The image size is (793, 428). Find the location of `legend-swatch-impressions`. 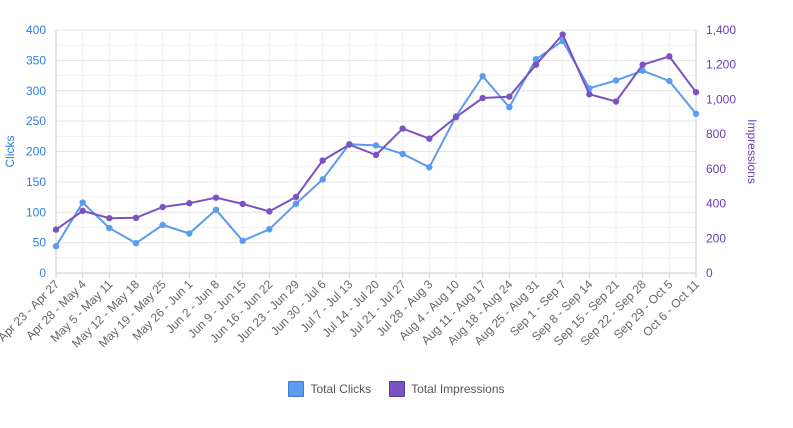

legend-swatch-impressions is located at coordinates (397, 389).